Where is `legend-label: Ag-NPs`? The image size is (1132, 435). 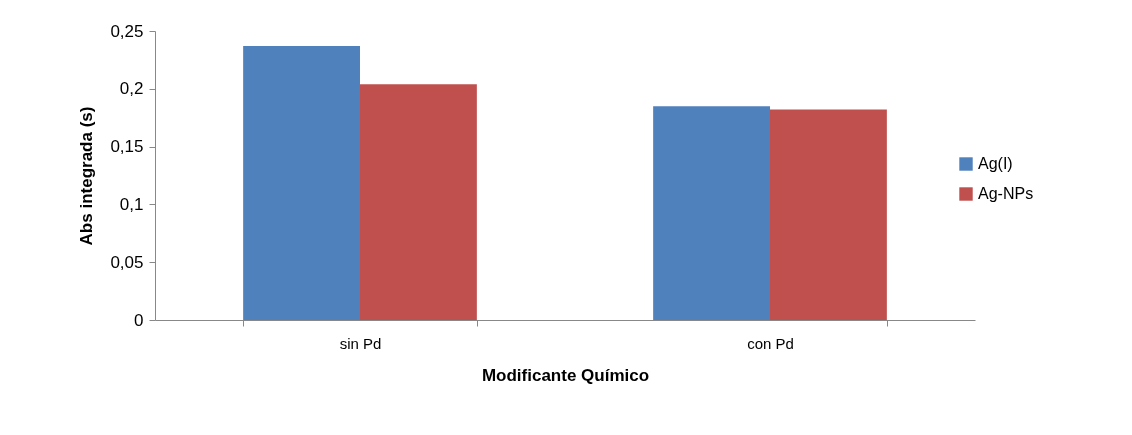 legend-label: Ag-NPs is located at coordinates (1006, 193).